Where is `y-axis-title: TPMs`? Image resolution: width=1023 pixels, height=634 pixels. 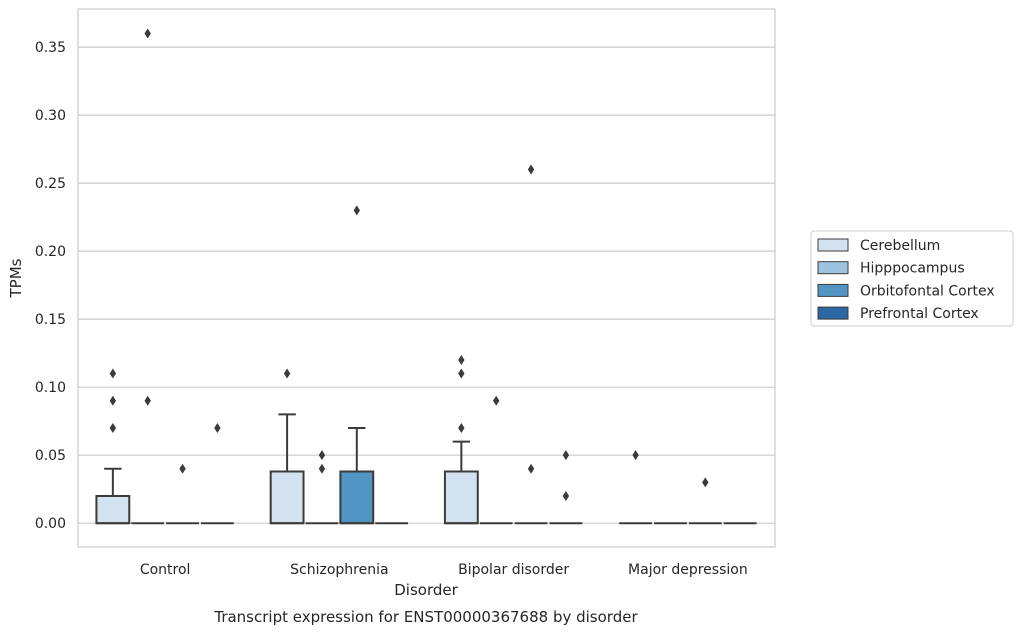
y-axis-title: TPMs is located at coordinates (16, 278).